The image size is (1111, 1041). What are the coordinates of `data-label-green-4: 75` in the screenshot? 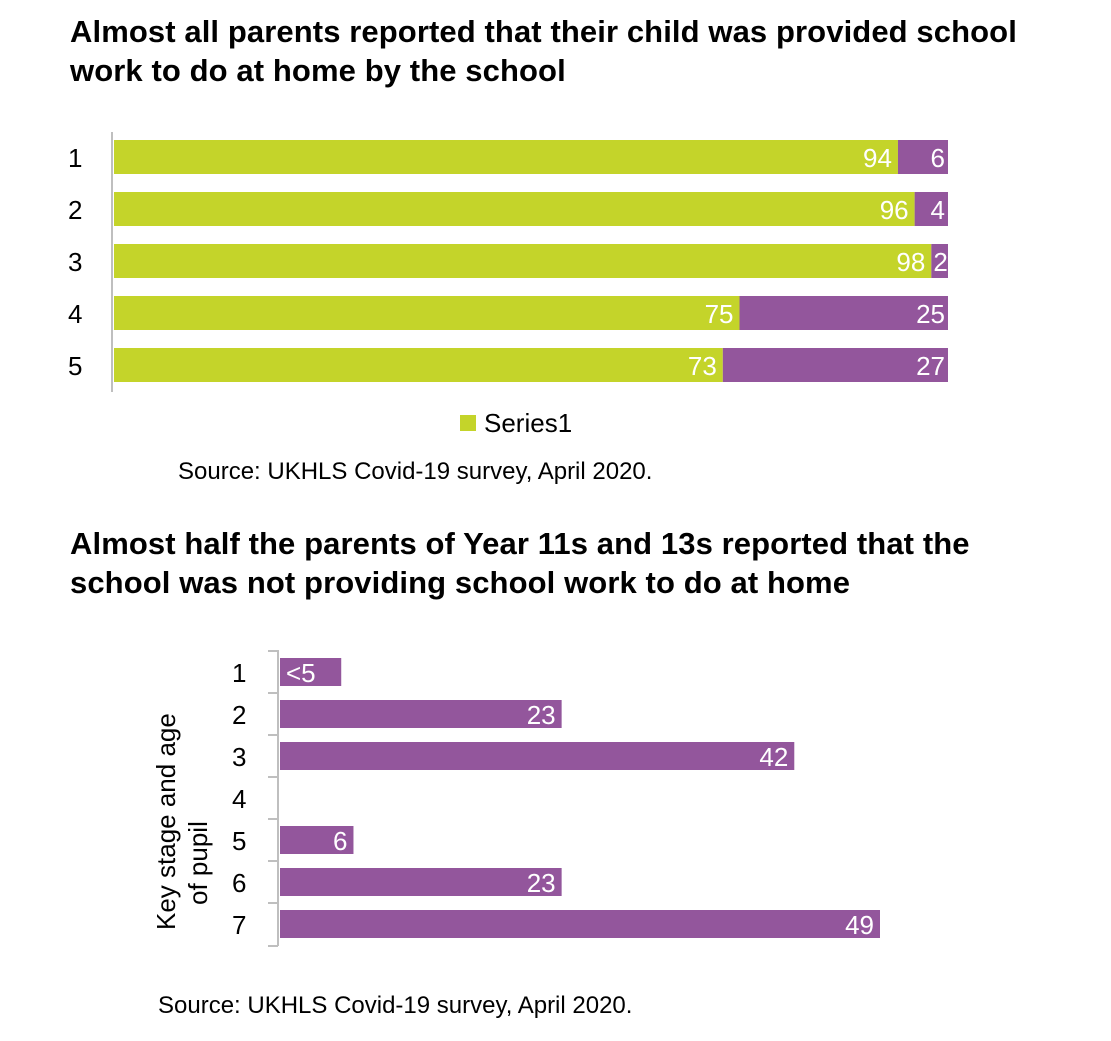 It's located at (719, 314).